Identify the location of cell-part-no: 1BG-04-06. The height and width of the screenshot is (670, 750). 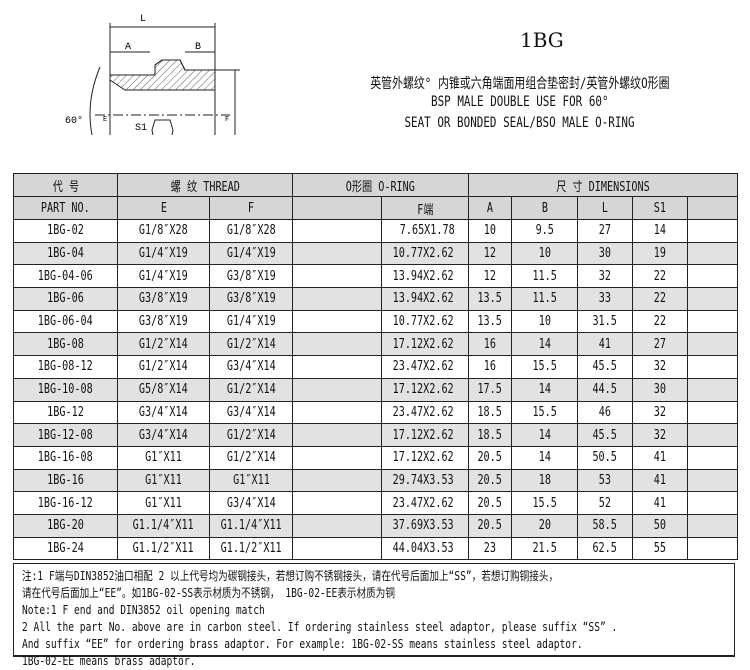
(65, 276).